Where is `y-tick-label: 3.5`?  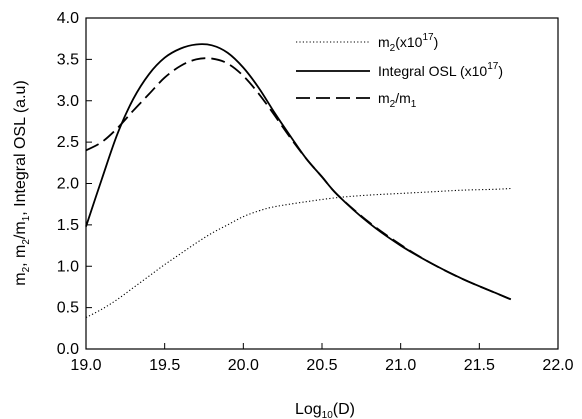 y-tick-label: 3.5 is located at coordinates (68, 59).